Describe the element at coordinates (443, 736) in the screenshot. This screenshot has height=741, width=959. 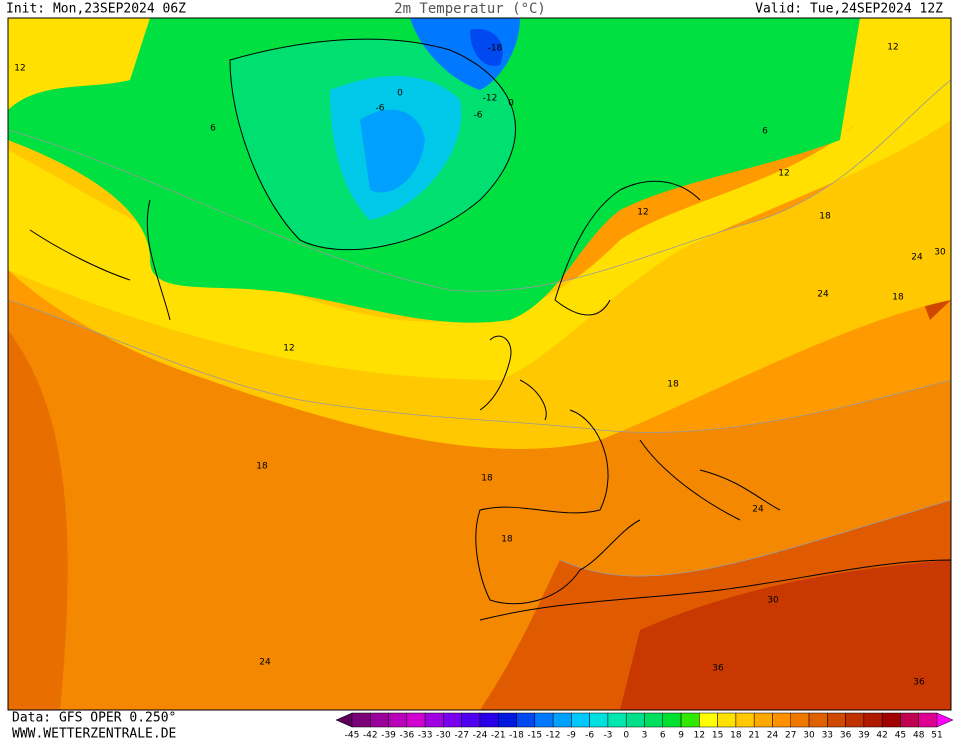
I see `colorbar-label: -30` at that location.